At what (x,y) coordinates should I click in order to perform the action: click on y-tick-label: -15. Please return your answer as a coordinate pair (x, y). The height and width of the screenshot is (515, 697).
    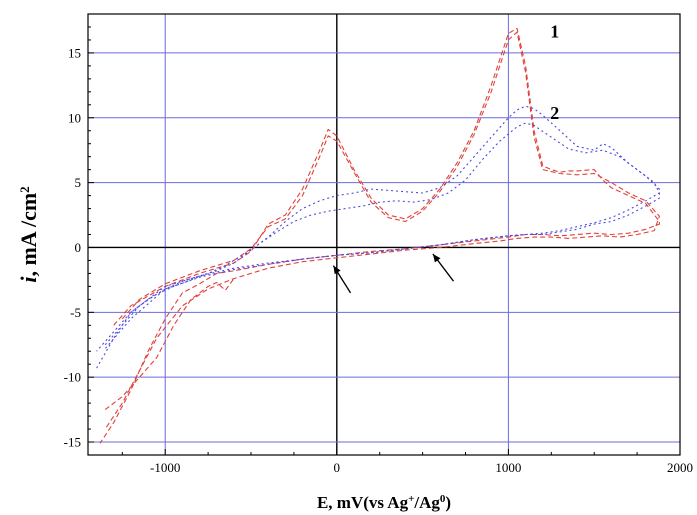
    Looking at the image, I should click on (72, 442).